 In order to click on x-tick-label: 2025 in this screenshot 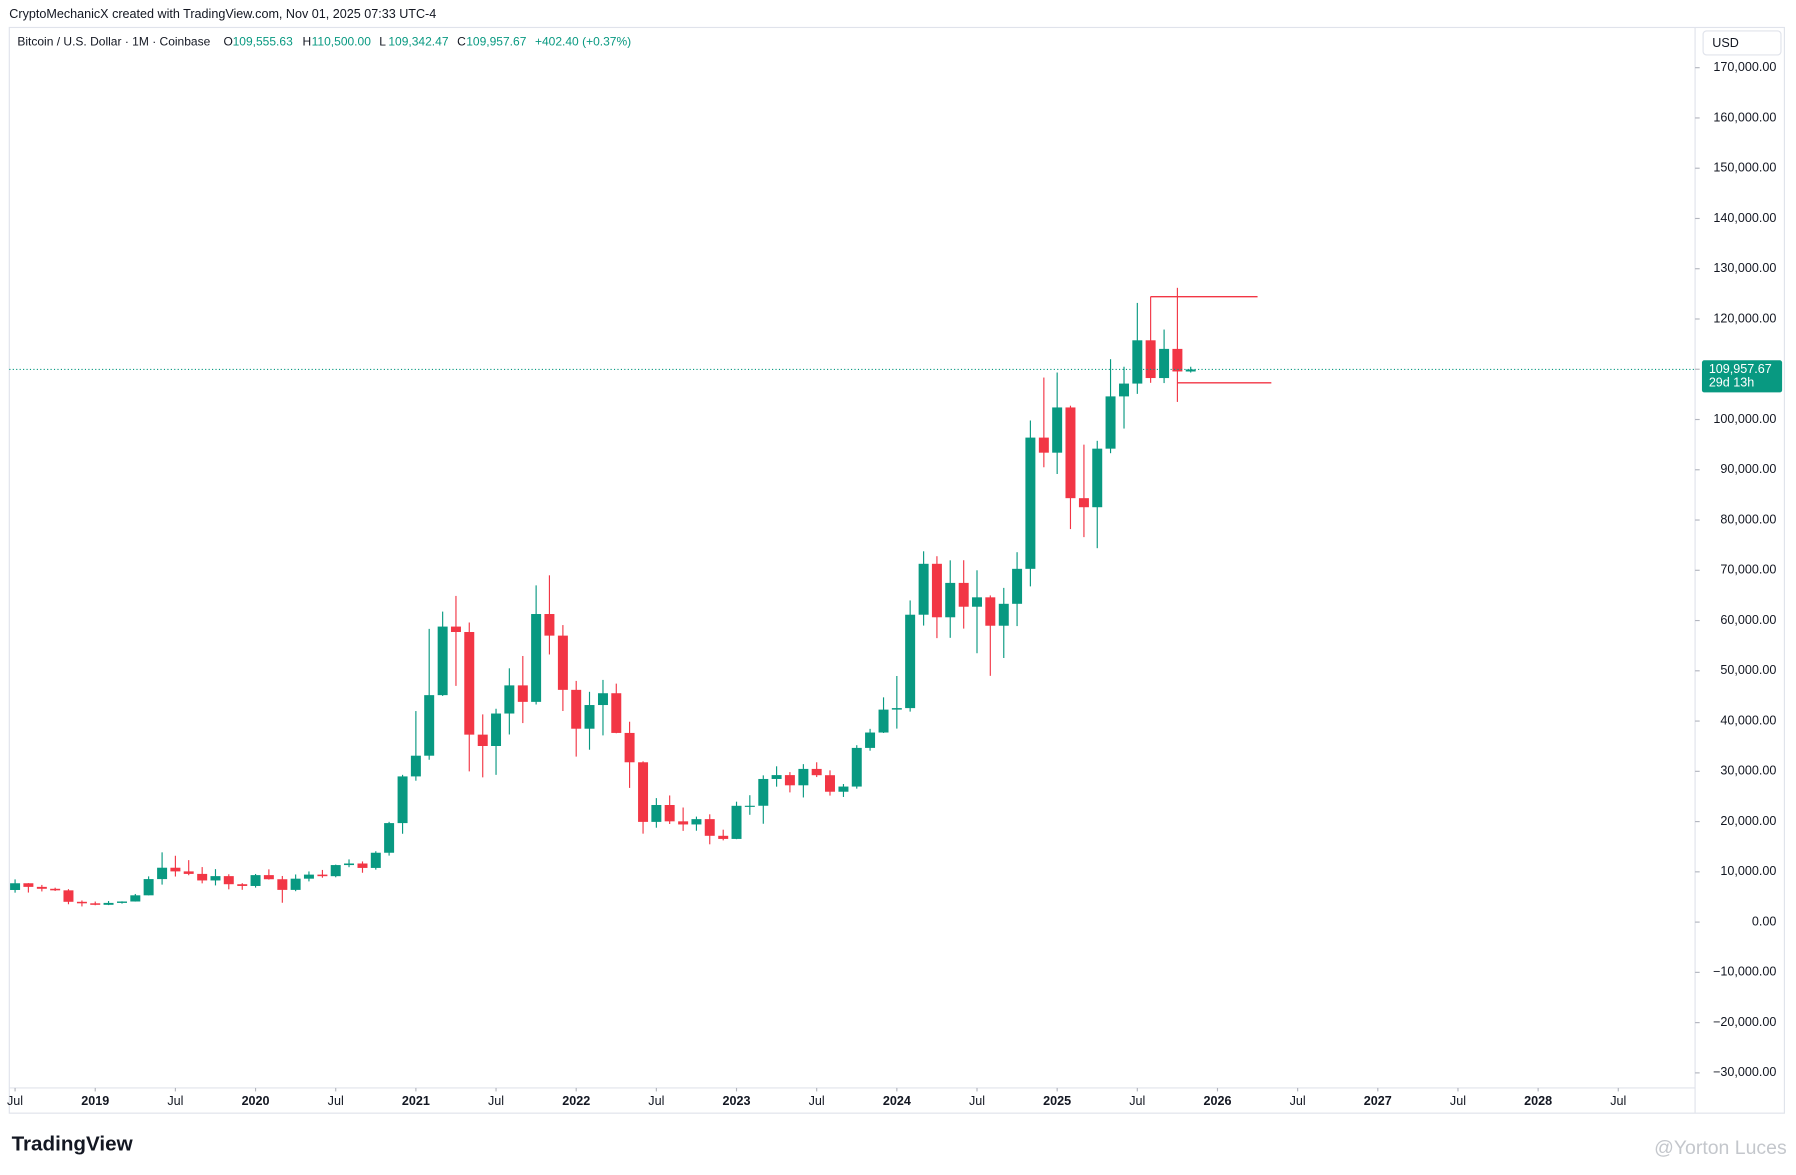, I will do `click(1057, 1101)`.